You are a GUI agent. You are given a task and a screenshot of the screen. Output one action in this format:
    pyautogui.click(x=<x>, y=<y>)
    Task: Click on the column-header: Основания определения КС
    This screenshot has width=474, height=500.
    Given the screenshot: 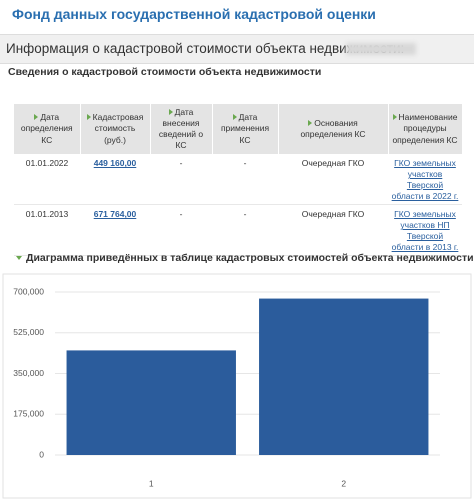 What is the action you would take?
    pyautogui.click(x=333, y=129)
    